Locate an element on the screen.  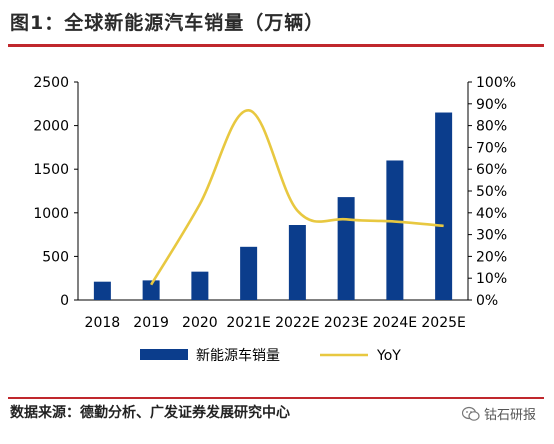
y-right-tick-label: 80% is located at coordinates (491, 127).